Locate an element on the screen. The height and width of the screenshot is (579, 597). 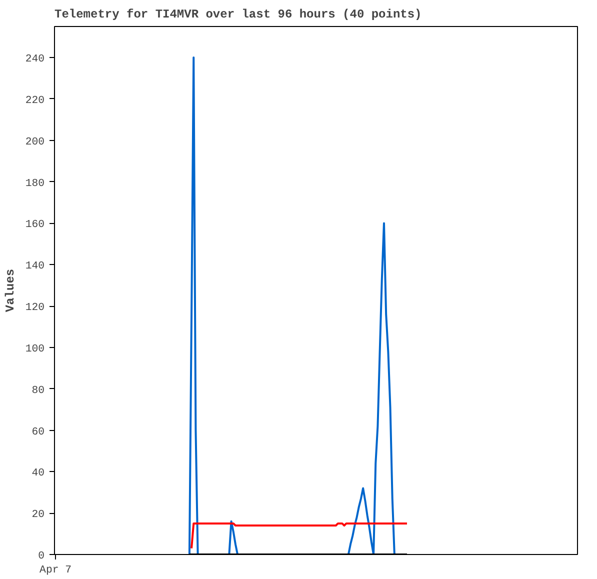
x-tick-label: Apr 7 is located at coordinates (56, 570).